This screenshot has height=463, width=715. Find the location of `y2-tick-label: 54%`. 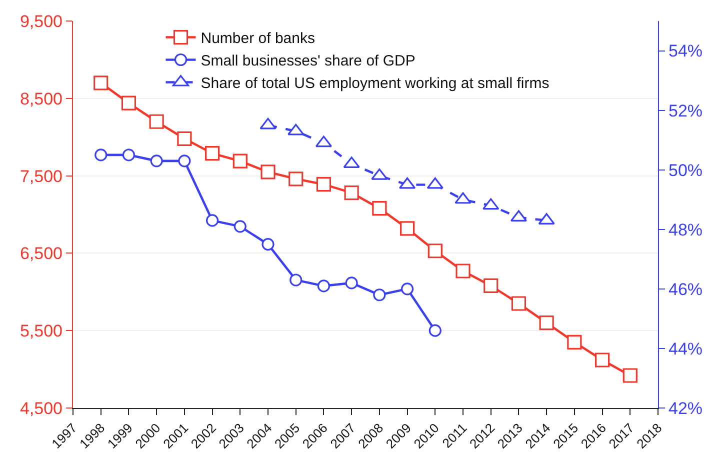

y2-tick-label: 54% is located at coordinates (685, 51).